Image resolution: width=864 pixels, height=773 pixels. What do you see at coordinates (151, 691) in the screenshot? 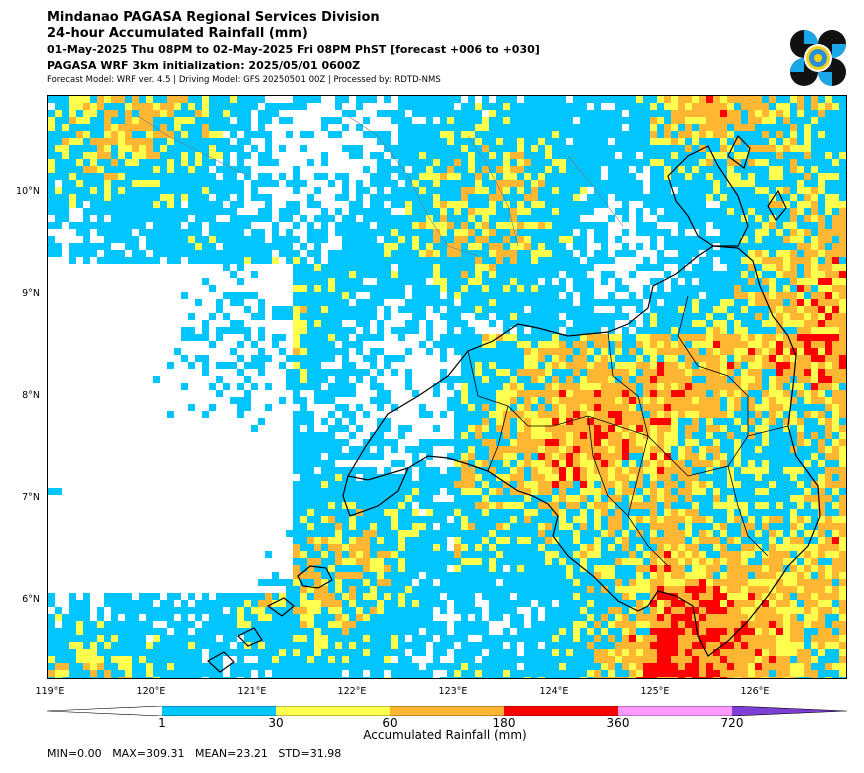
I see `lon-label-120e: 120°E` at bounding box center [151, 691].